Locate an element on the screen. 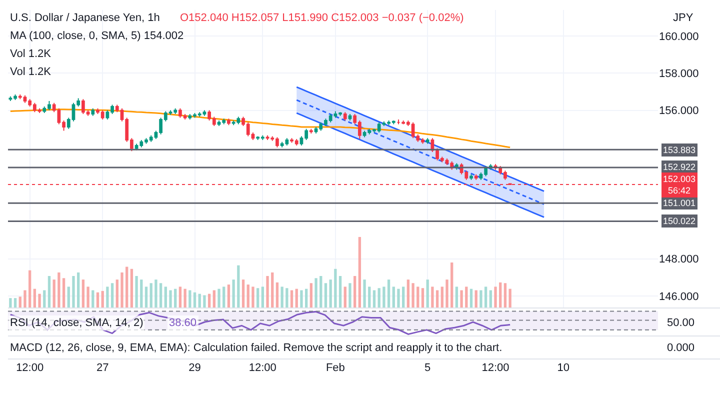 The image size is (720, 399). x-tick-label: Feb is located at coordinates (335, 368).